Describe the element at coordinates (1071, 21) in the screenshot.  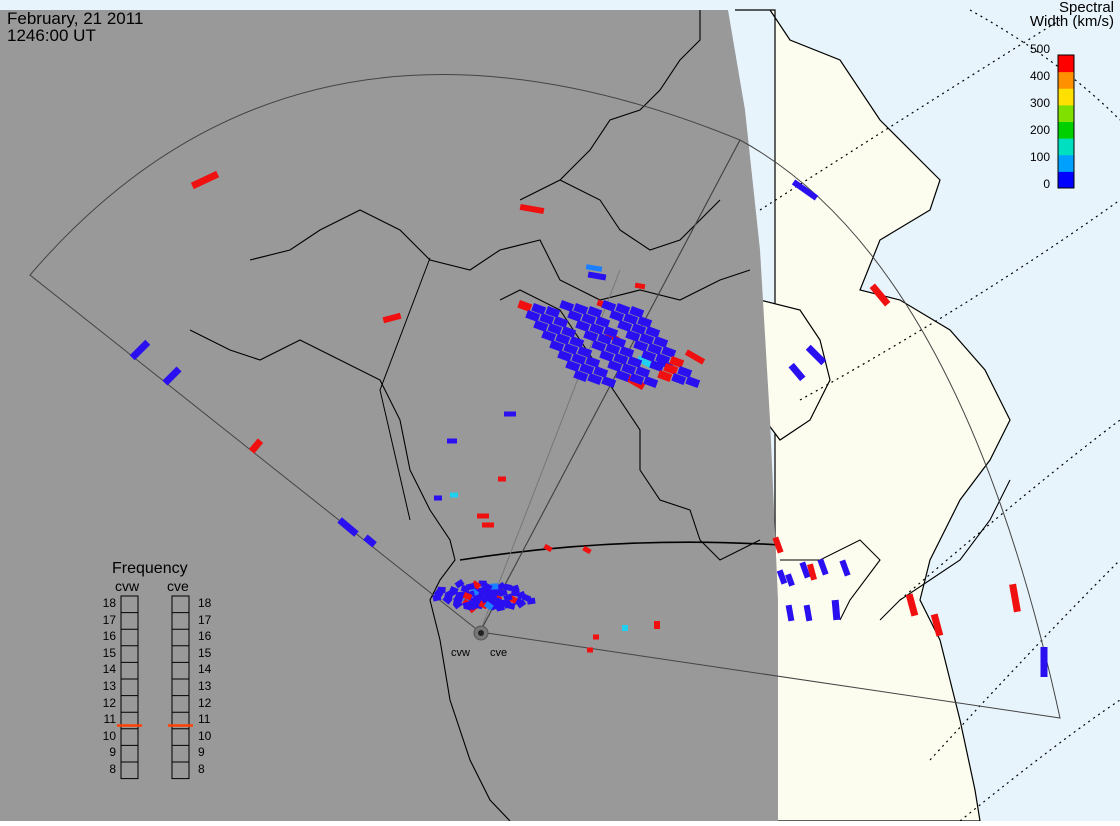
I see `colorbar-title-2: Width (km/s)` at that location.